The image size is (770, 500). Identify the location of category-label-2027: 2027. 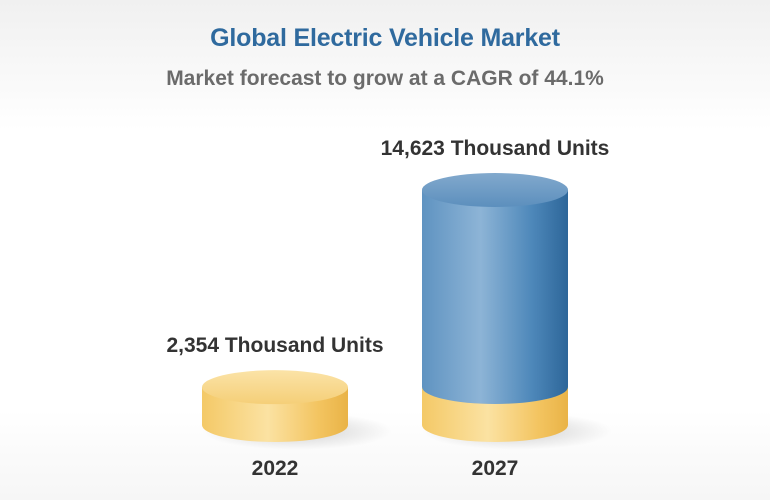
(495, 468).